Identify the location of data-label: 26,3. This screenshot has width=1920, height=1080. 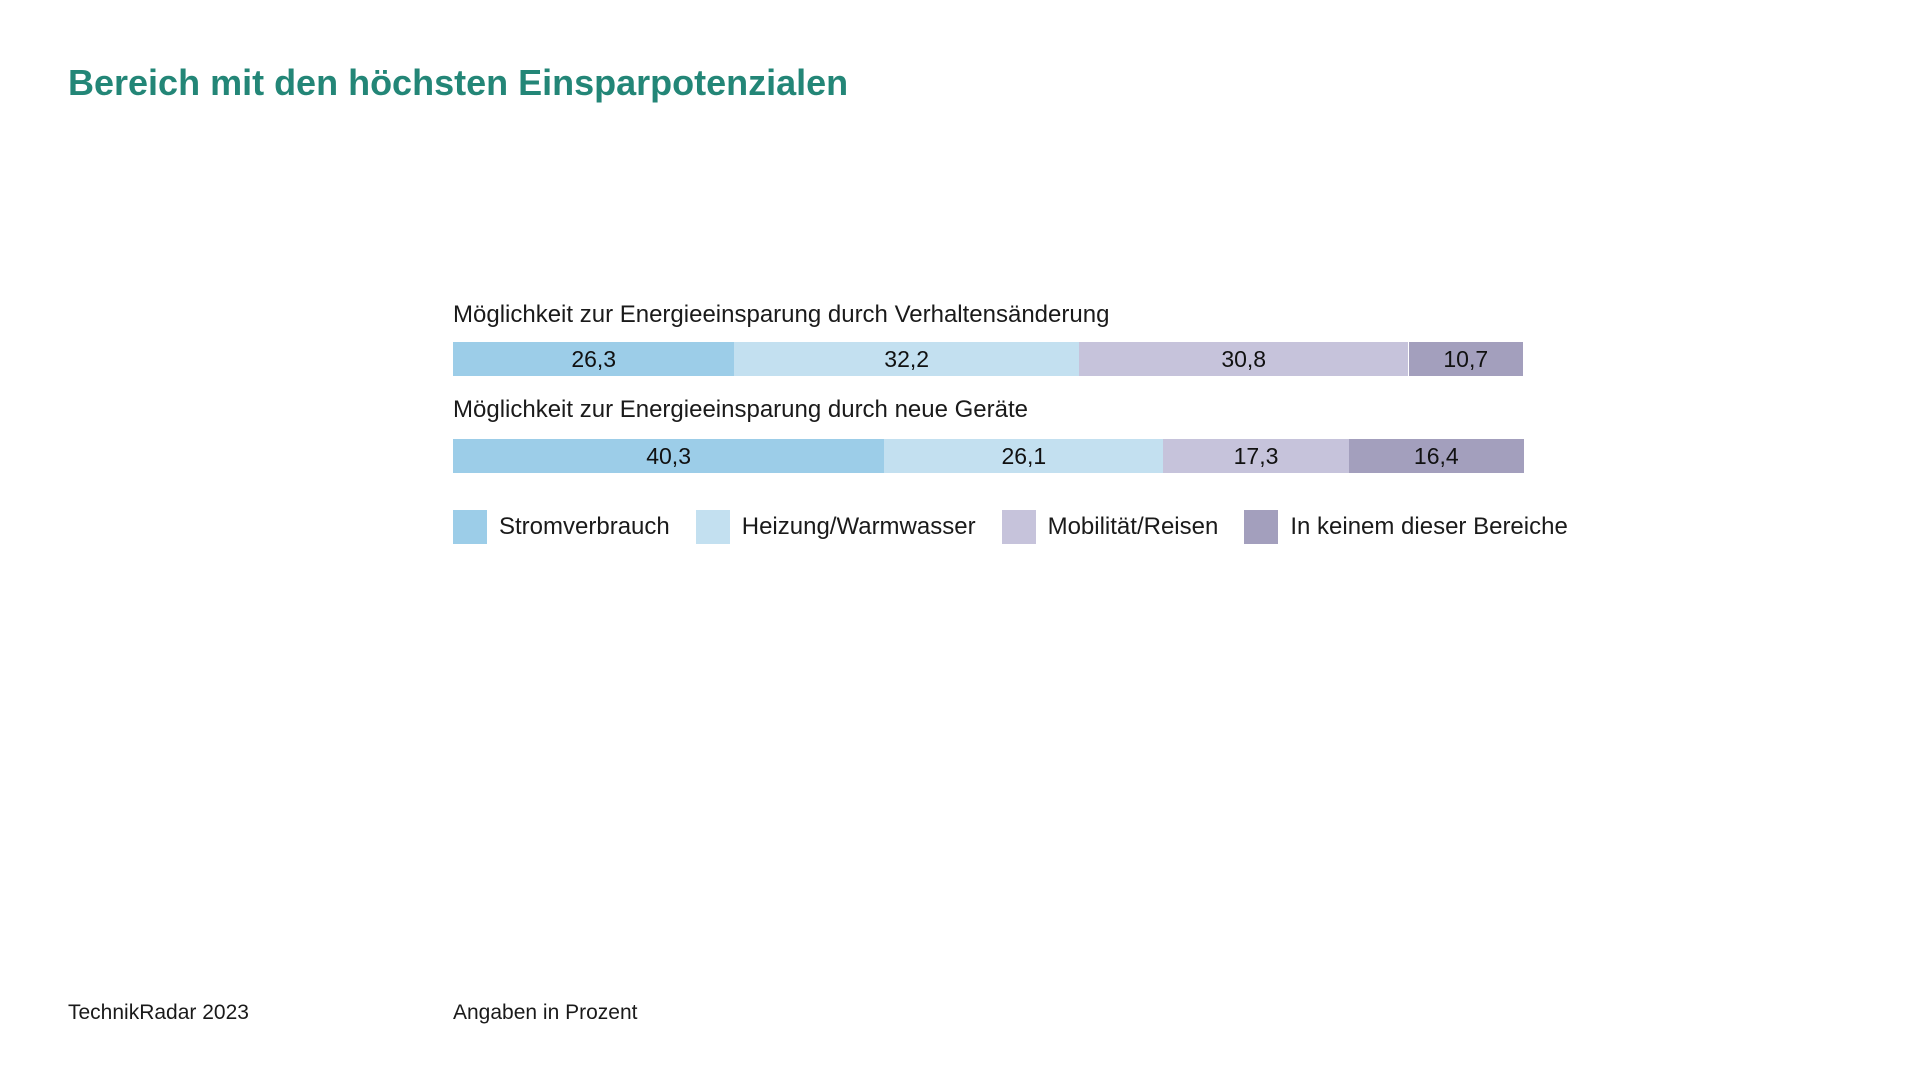
(594, 358).